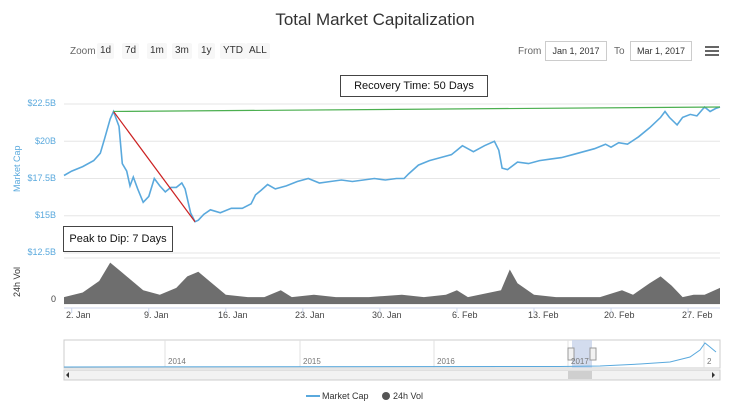 Image resolution: width=750 pixels, height=410 pixels. I want to click on navigator-year-label: 2017, so click(580, 361).